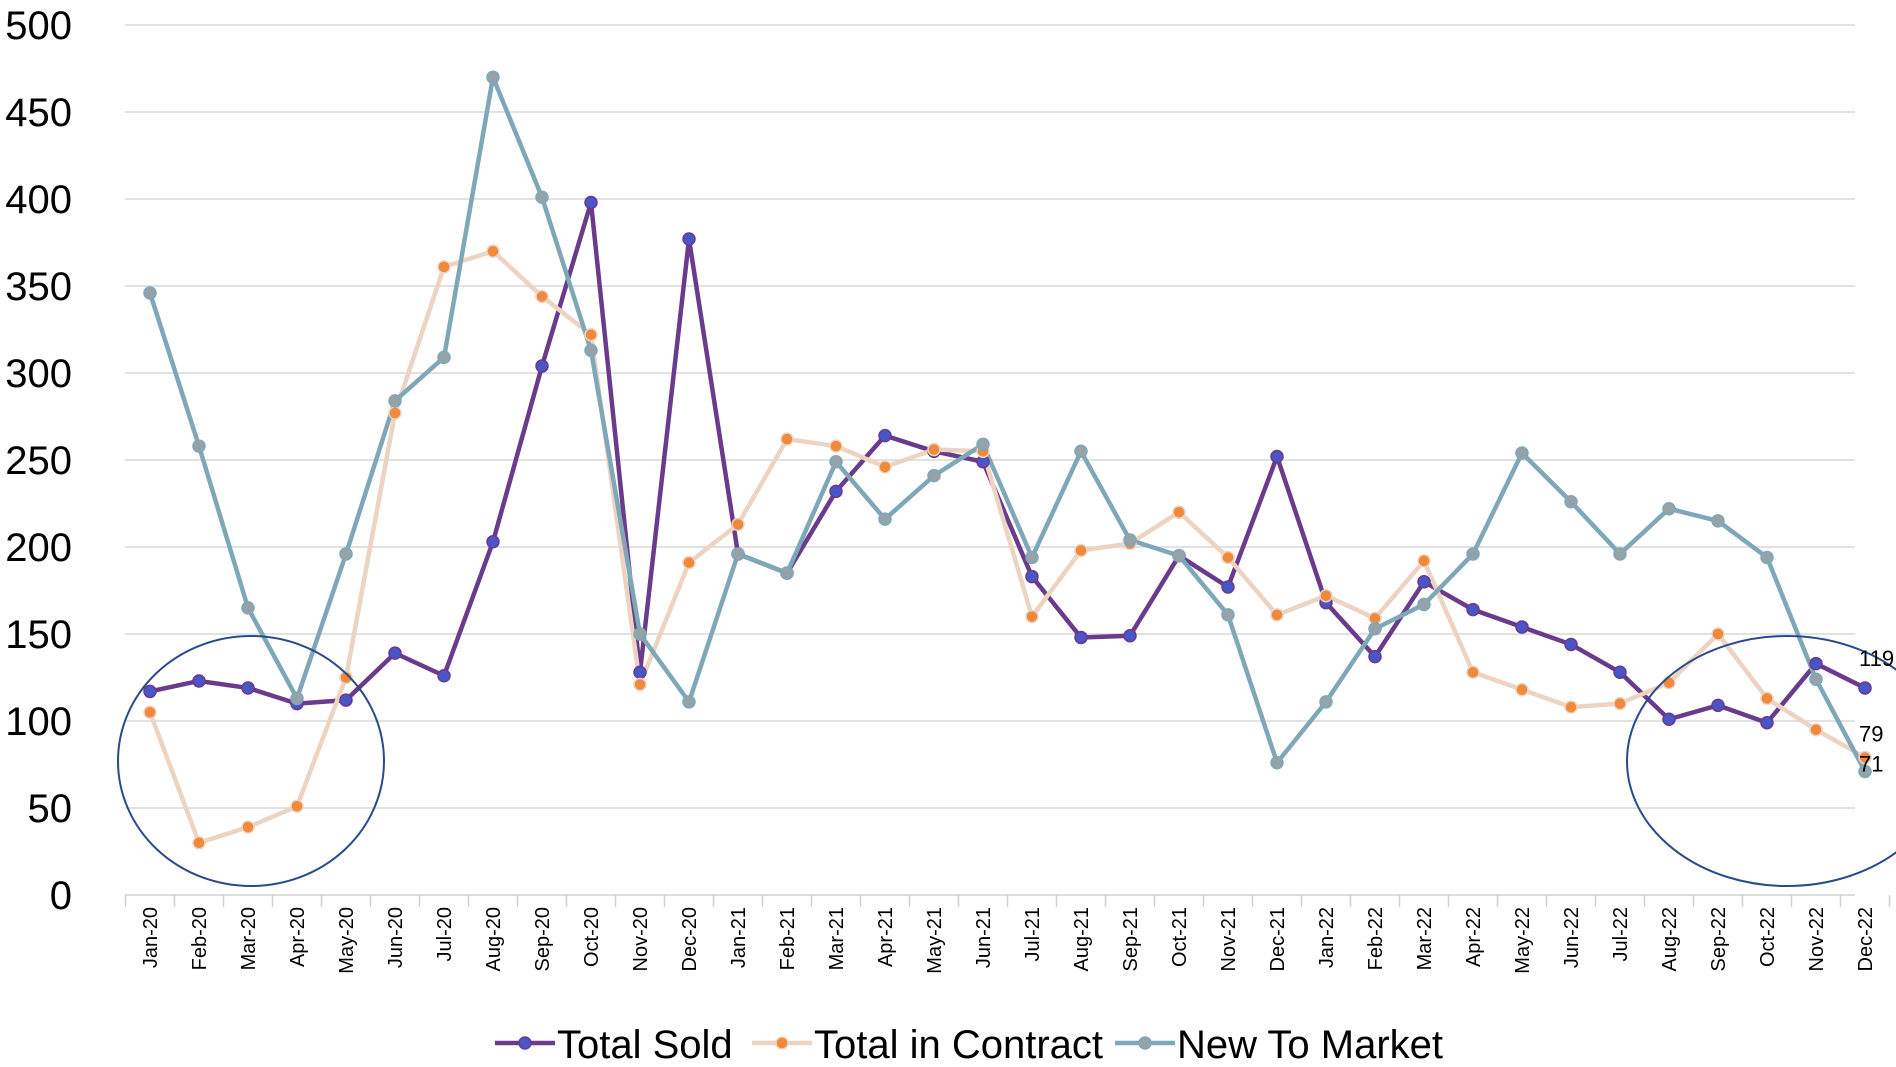  What do you see at coordinates (50, 809) in the screenshot?
I see `y-tick-label: 50` at bounding box center [50, 809].